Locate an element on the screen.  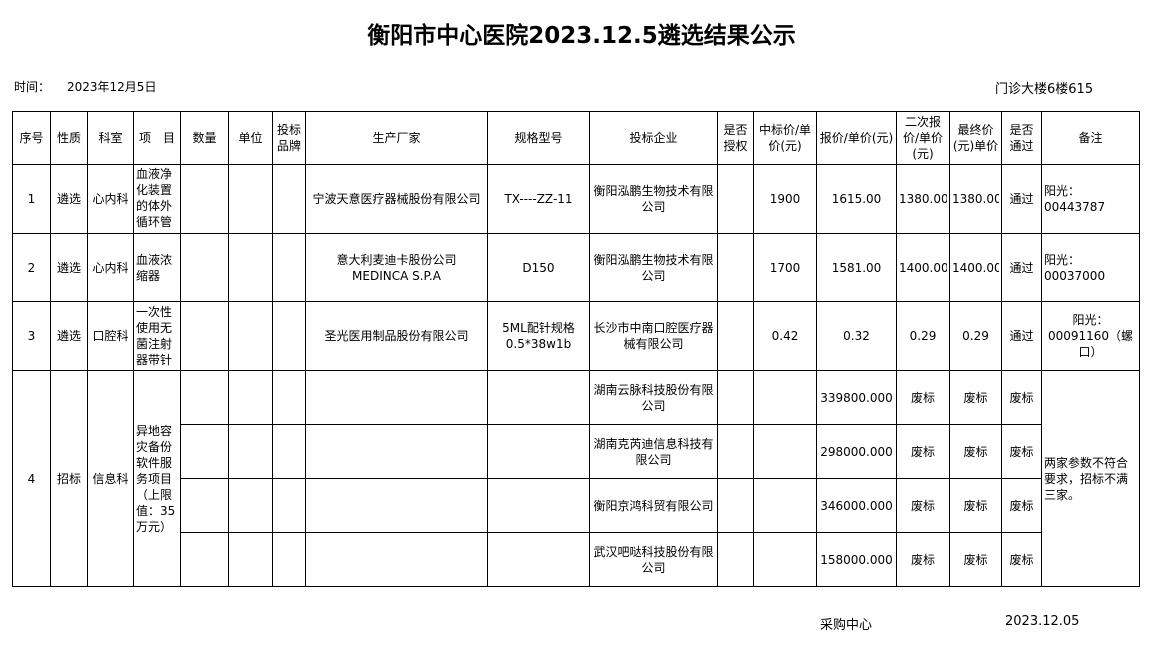
cell-final-text: 1400.00 is located at coordinates (975, 267).